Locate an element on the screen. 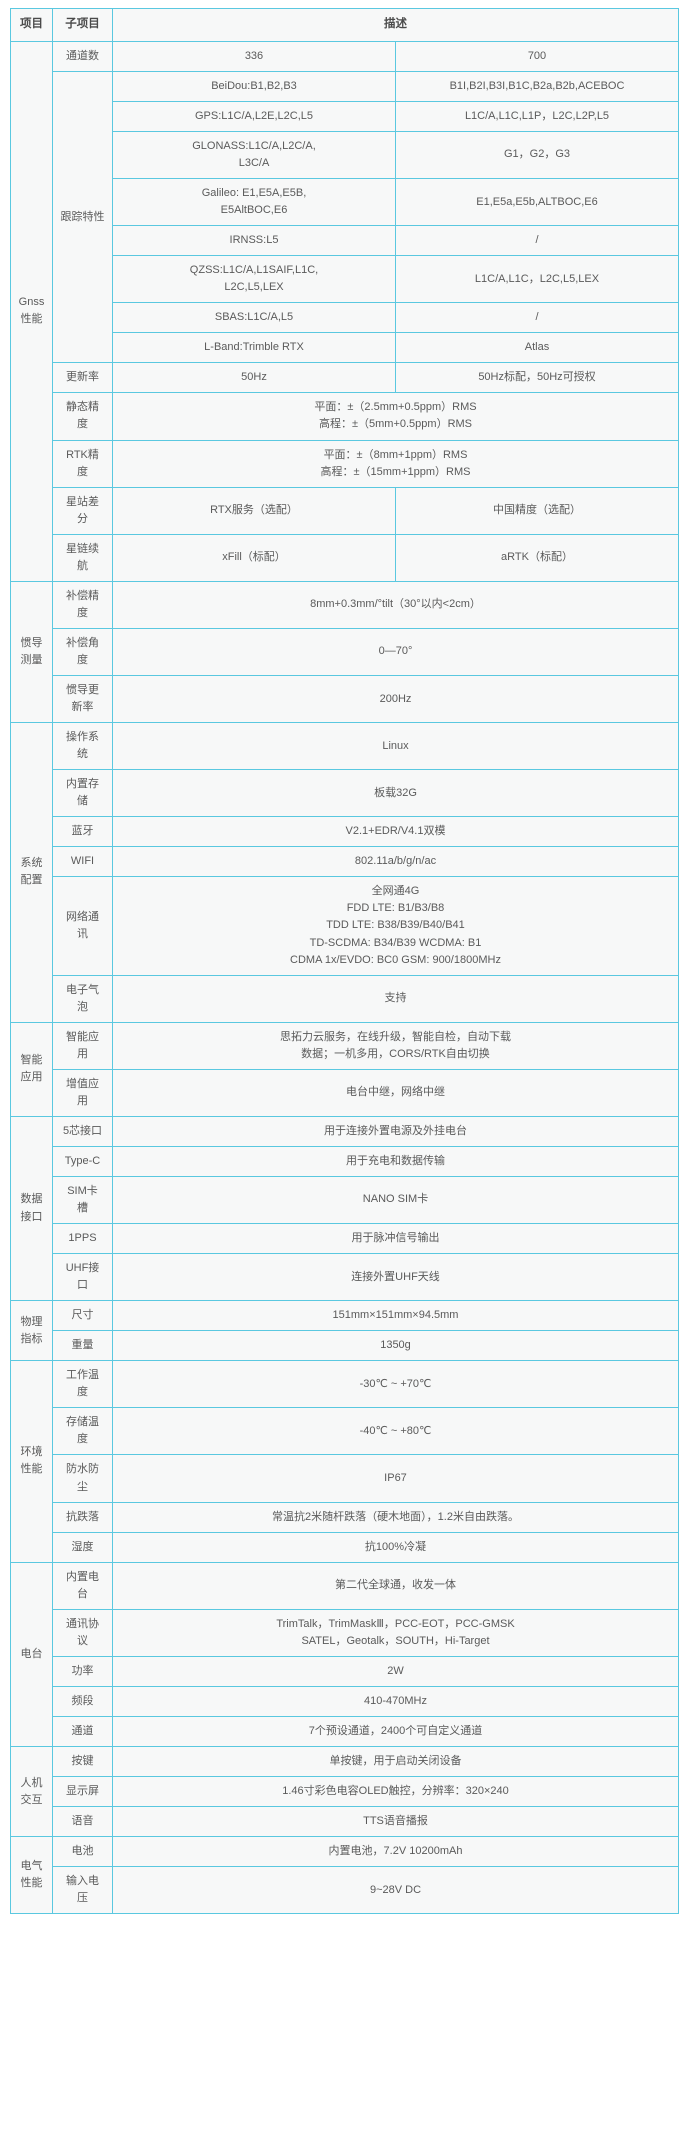  subitem-cell-ingress-protection: 防水防 尘 is located at coordinates (82, 1478).